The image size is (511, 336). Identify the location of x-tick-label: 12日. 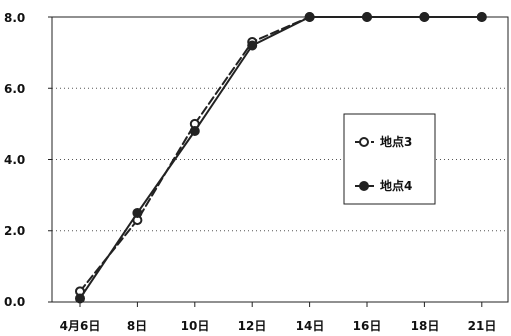
(252, 326).